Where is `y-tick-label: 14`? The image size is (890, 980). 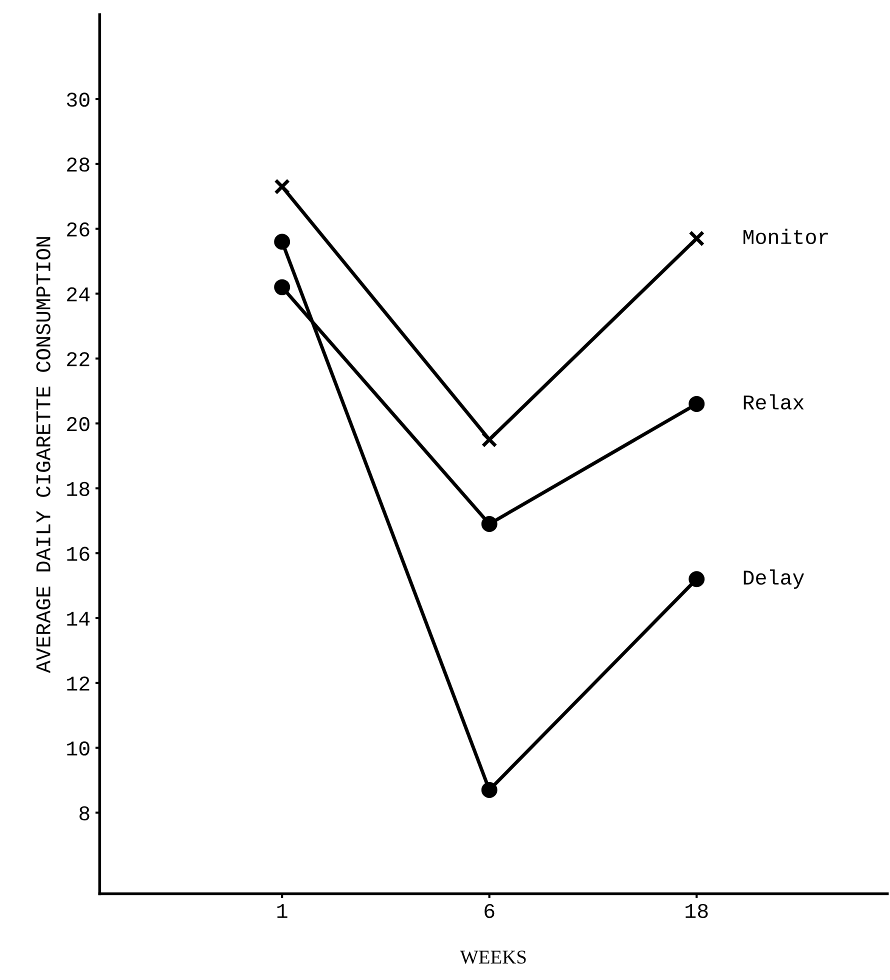
y-tick-label: 14 is located at coordinates (78, 619).